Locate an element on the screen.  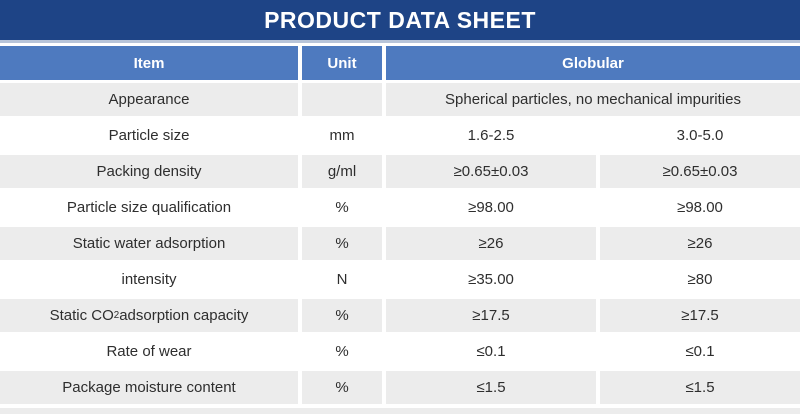
item-cell: Particle size is located at coordinates (149, 135).